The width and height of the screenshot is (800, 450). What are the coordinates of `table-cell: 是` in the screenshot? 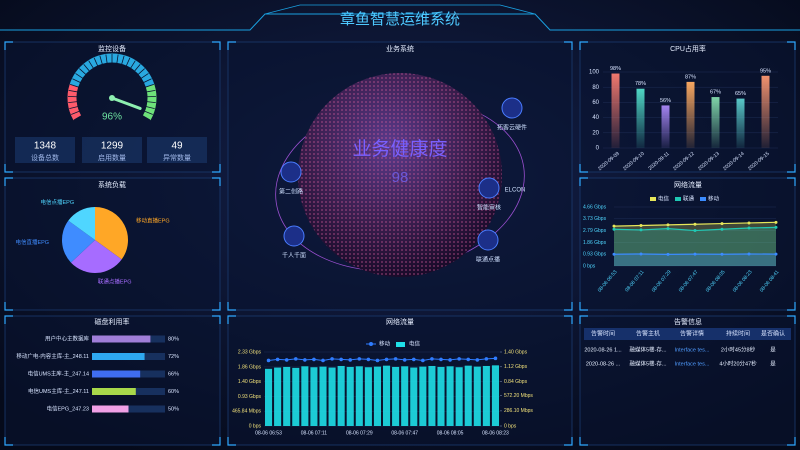 It's located at (773, 349).